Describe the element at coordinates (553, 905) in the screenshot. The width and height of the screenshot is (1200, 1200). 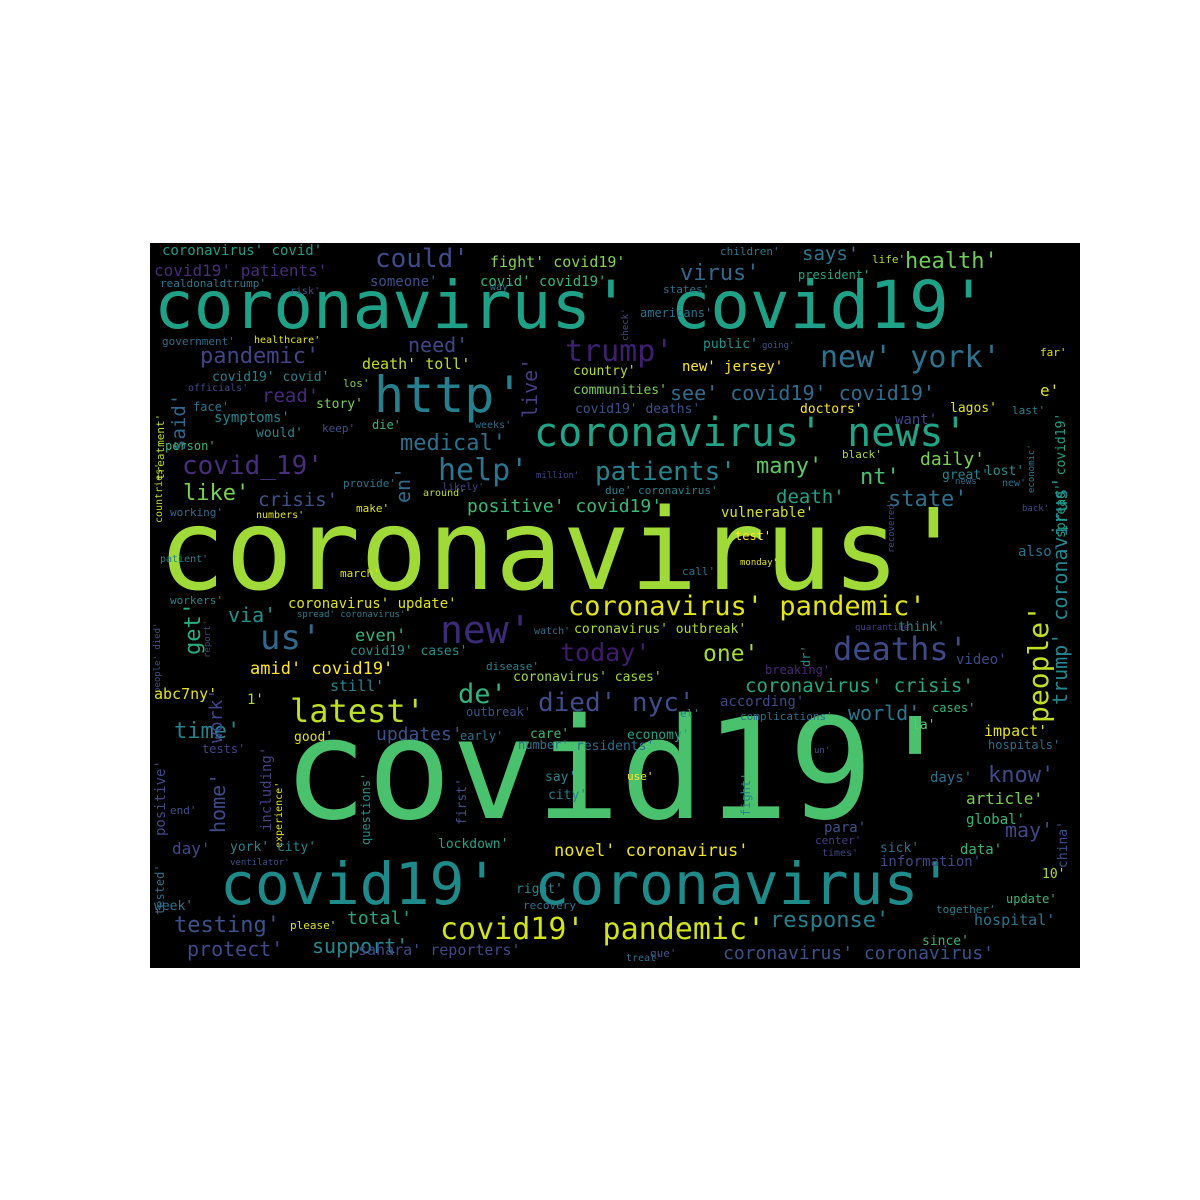
I see `word: recovery'` at that location.